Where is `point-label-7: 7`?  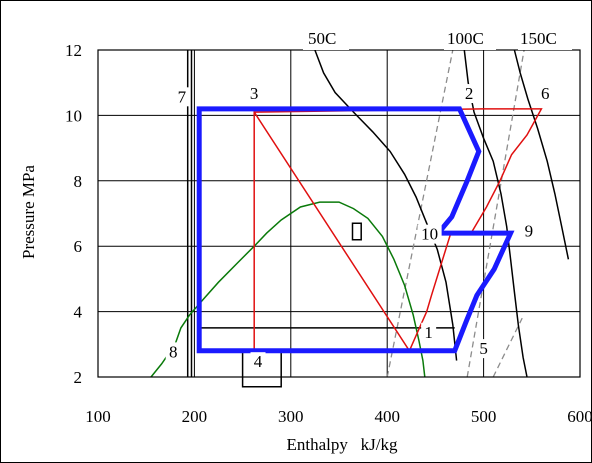
point-label-7: 7 is located at coordinates (182, 96).